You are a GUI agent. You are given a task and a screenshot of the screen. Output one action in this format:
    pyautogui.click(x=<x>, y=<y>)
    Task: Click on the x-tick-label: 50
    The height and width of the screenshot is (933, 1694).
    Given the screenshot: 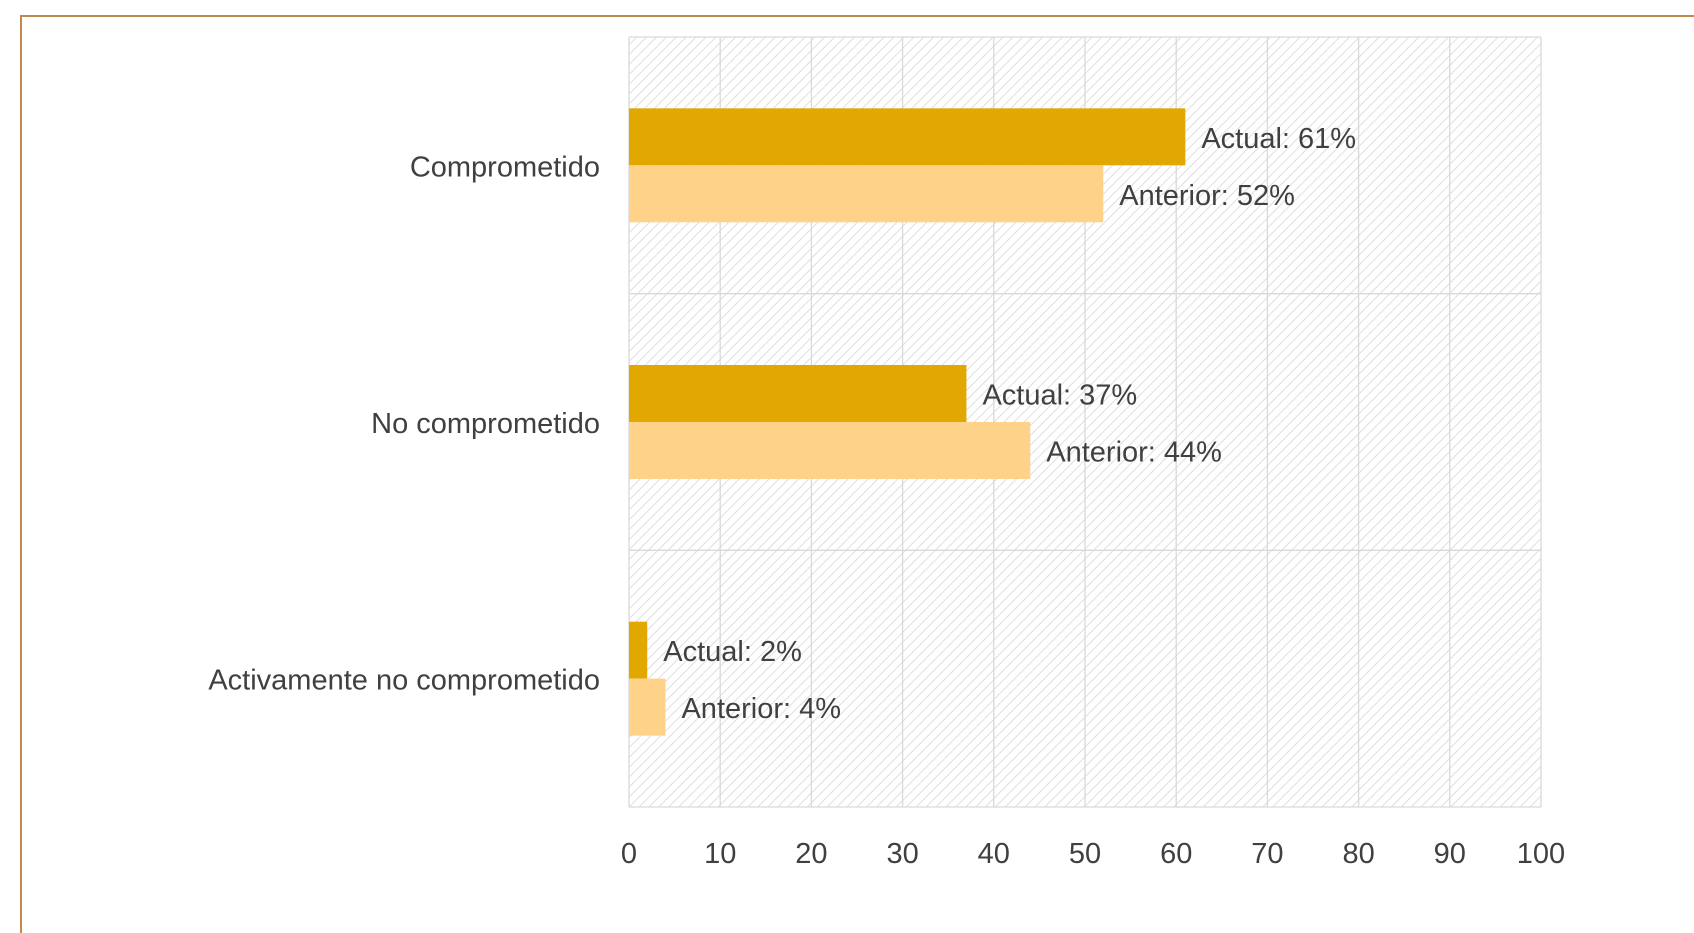 What is the action you would take?
    pyautogui.click(x=1085, y=854)
    